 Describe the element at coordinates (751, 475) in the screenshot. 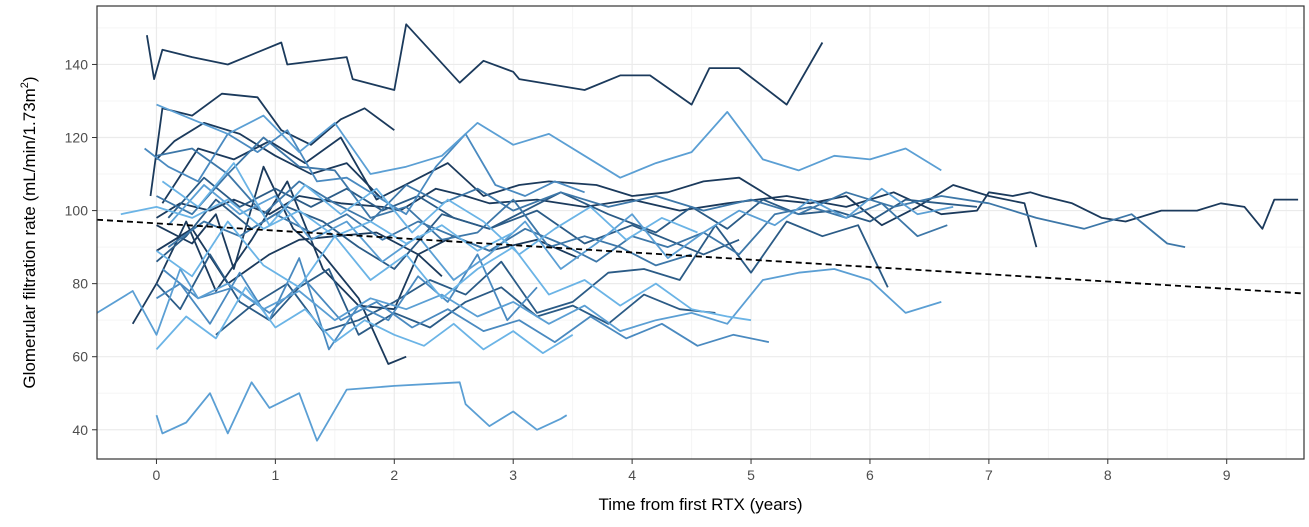

I see `x-tick-label: 5` at that location.